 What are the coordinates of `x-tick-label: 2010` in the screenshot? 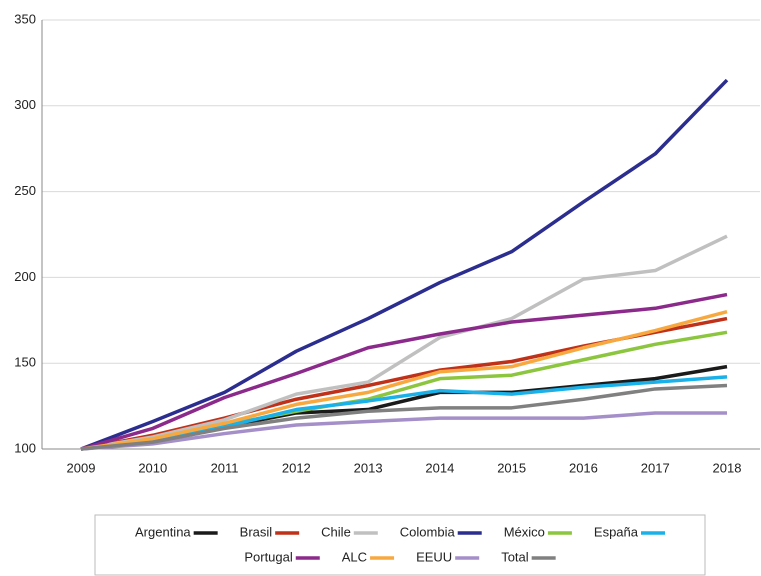 It's located at (152, 467).